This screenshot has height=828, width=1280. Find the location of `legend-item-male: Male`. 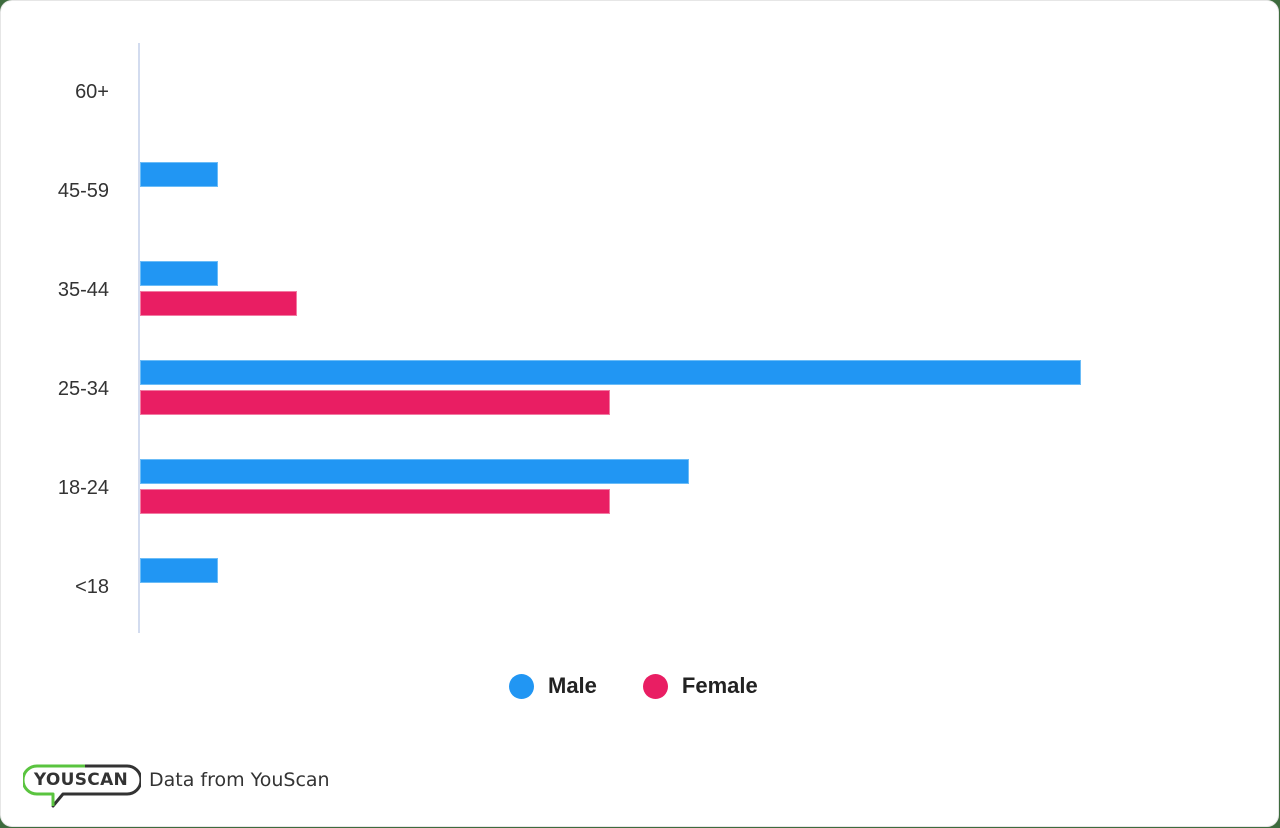

legend-item-male: Male is located at coordinates (553, 686).